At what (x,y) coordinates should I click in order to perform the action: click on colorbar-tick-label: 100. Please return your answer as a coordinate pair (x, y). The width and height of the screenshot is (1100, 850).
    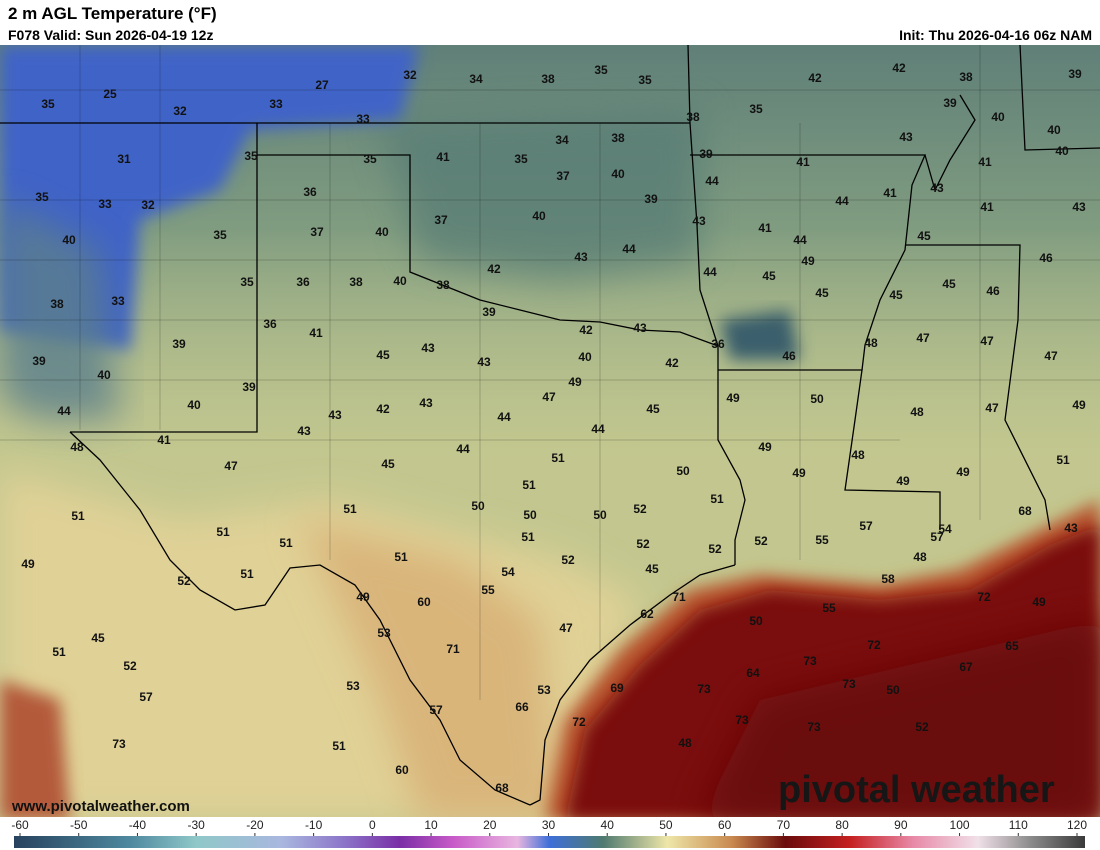
    Looking at the image, I should click on (960, 825).